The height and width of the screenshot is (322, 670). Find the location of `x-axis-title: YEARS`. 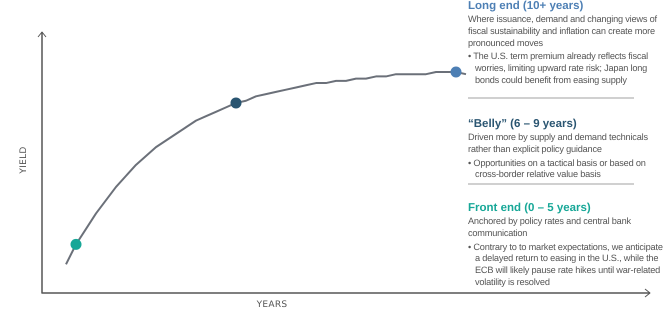

x-axis-title: YEARS is located at coordinates (272, 305).